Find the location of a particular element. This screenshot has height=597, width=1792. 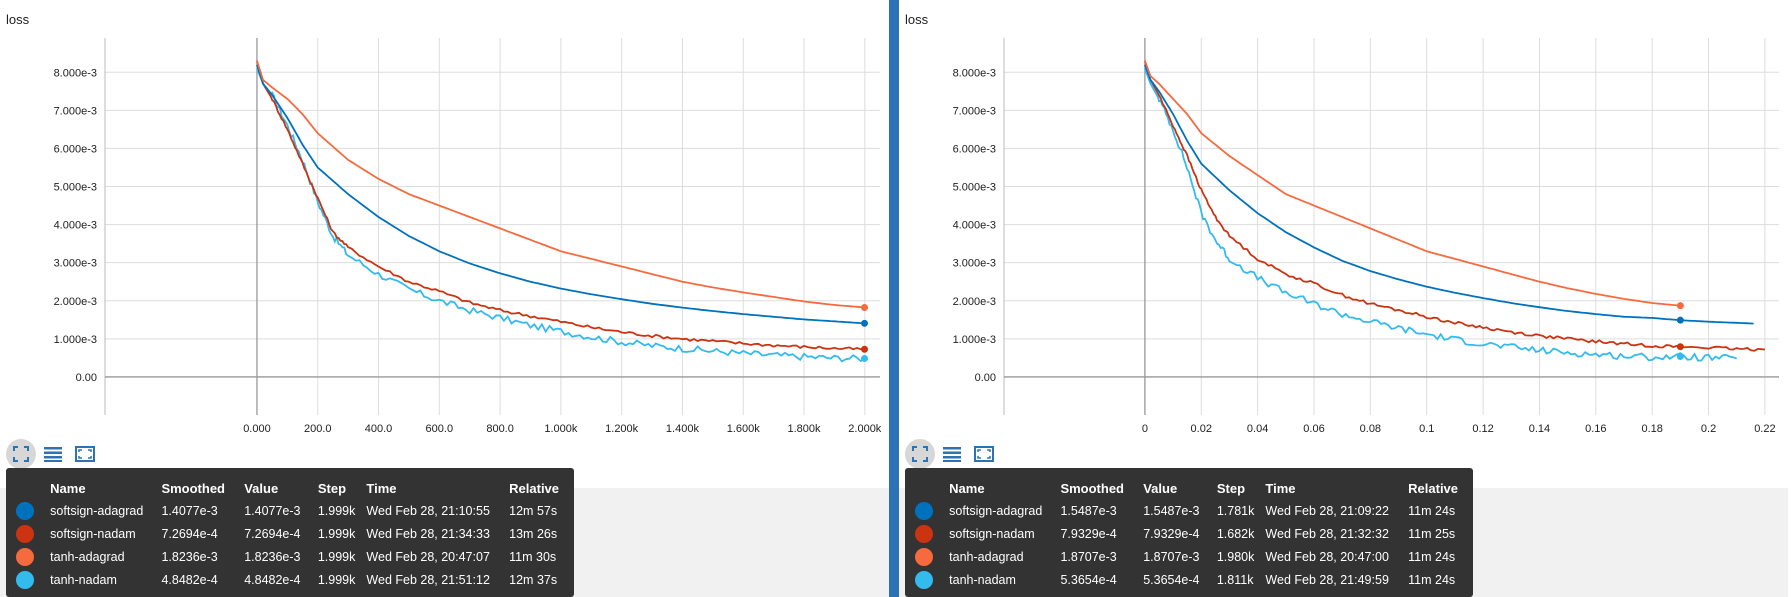

row-value: 1.4077e-3 is located at coordinates (272, 510).